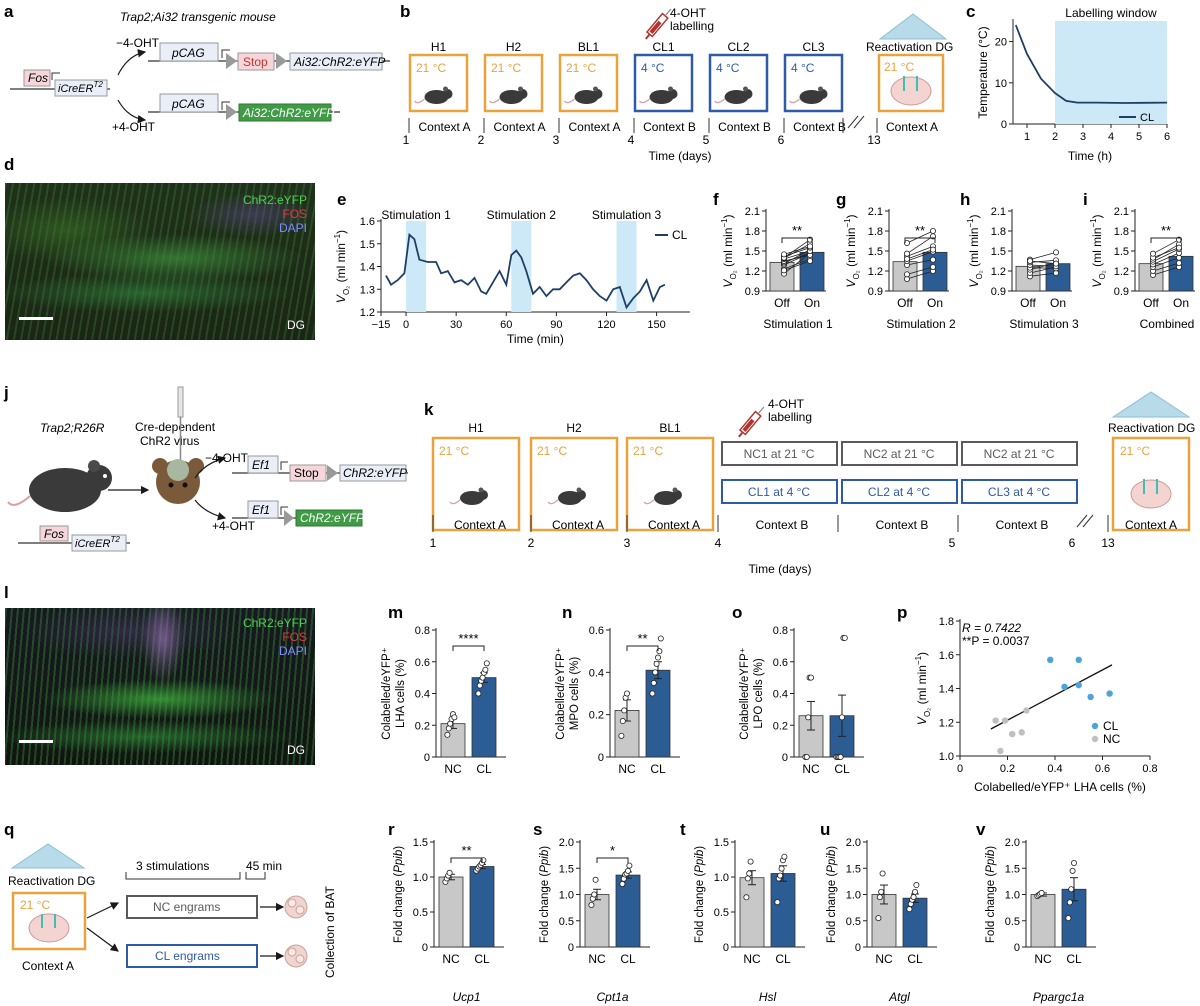 The height and width of the screenshot is (1006, 1200). I want to click on chart-m-ytick-label-4: 0.8, so click(422, 631).